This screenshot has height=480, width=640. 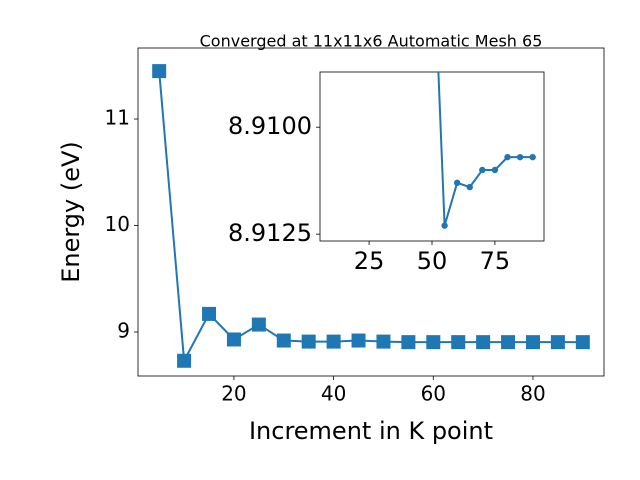 I want to click on x-tick-label: 20, so click(x=233, y=394).